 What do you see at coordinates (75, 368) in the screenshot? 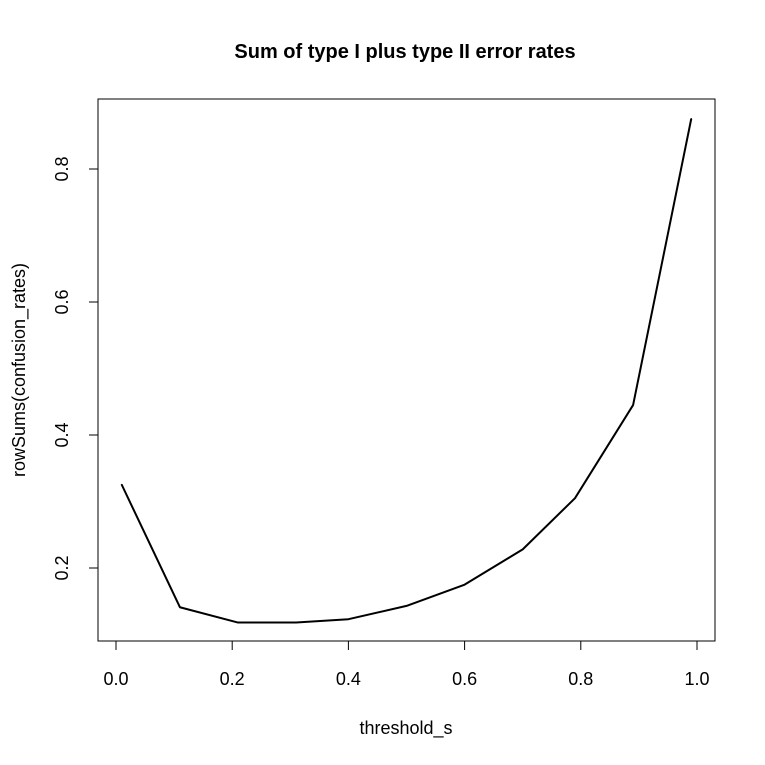
I see `y-axis-ticks: 0.2 0.4 0.6 0.8` at bounding box center [75, 368].